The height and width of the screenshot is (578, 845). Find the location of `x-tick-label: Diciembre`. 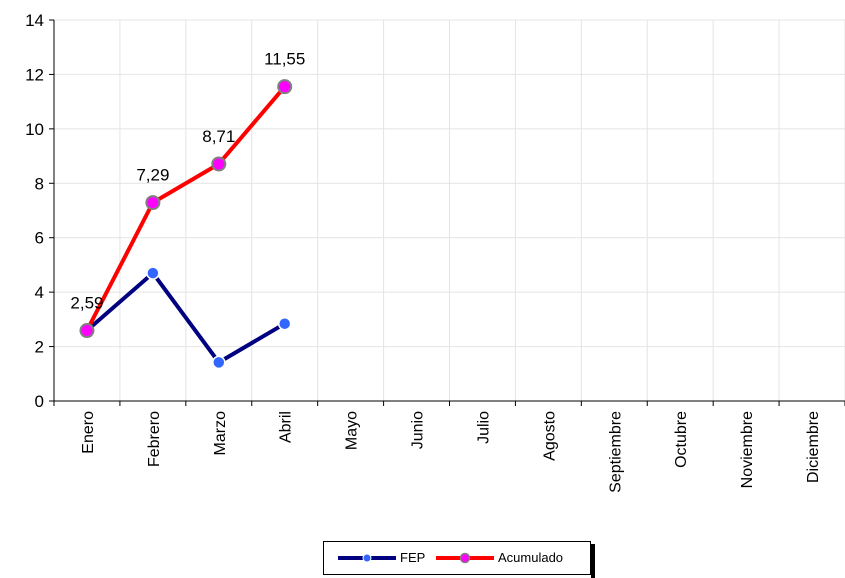

x-tick-label: Diciembre is located at coordinates (813, 447).